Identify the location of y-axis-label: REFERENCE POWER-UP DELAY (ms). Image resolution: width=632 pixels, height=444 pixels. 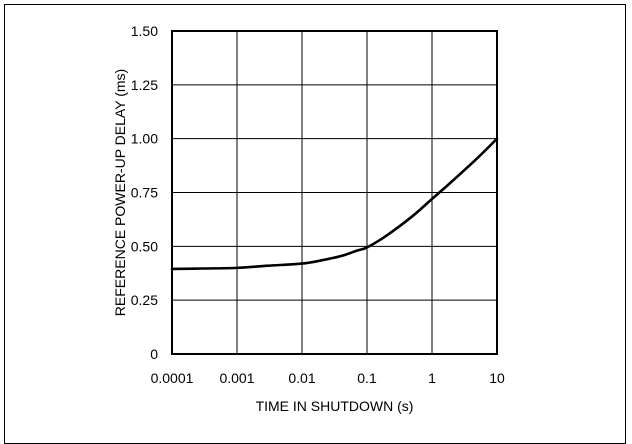
(120, 192).